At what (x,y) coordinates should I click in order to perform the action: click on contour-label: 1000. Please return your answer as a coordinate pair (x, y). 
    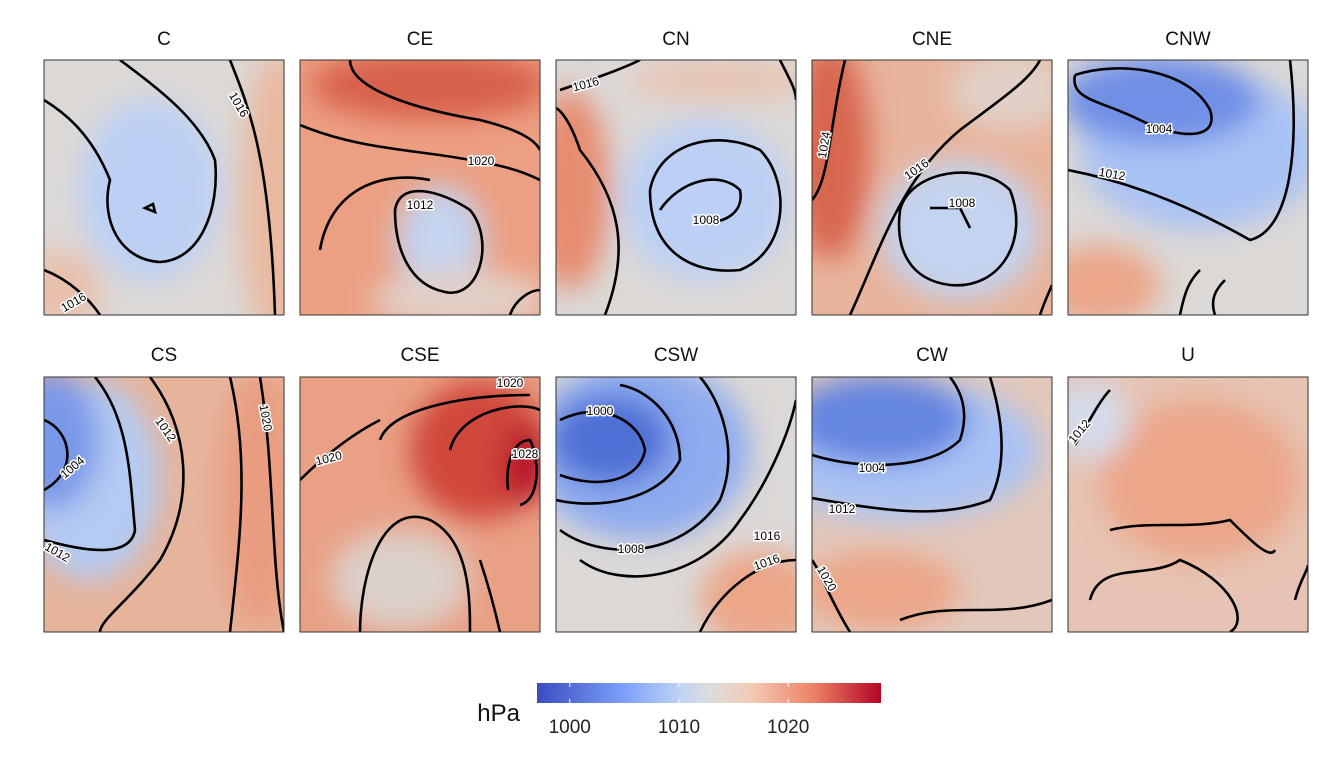
    Looking at the image, I should click on (600, 411).